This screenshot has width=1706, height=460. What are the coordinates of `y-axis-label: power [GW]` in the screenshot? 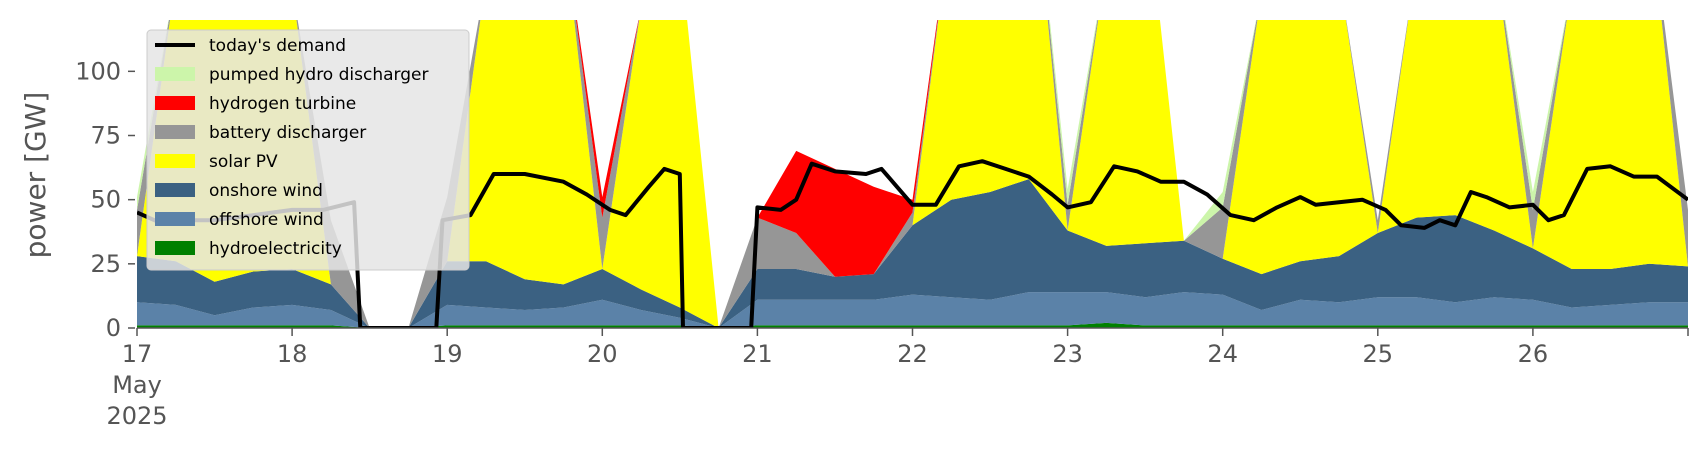 It's located at (35, 175).